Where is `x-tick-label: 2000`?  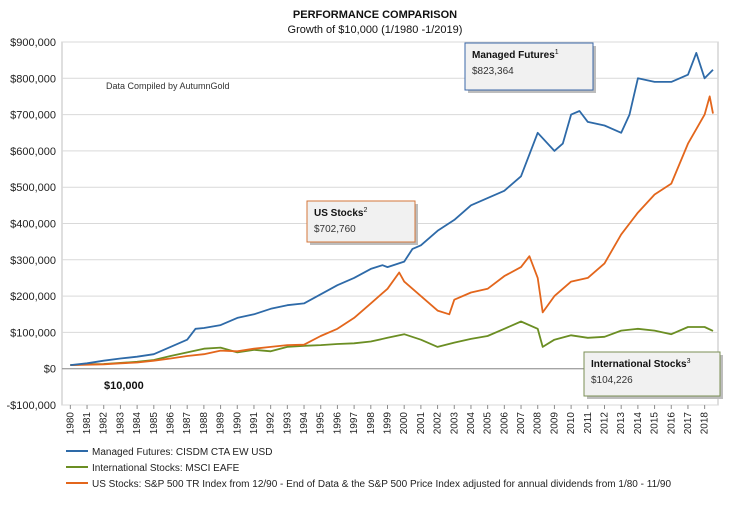 x-tick-label: 2000 is located at coordinates (404, 423).